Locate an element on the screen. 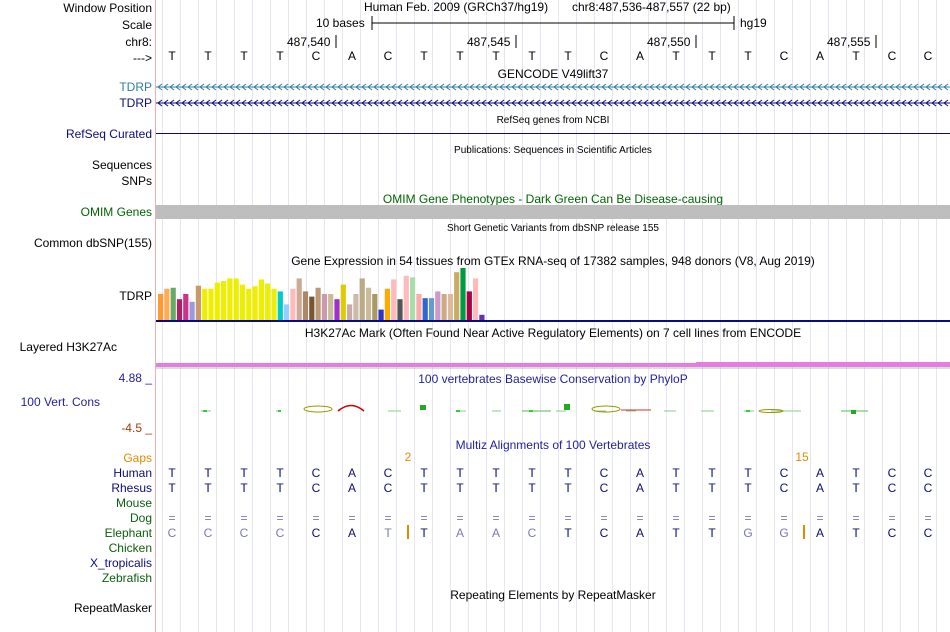  track-label-gencode-2: TDRP is located at coordinates (135, 103).